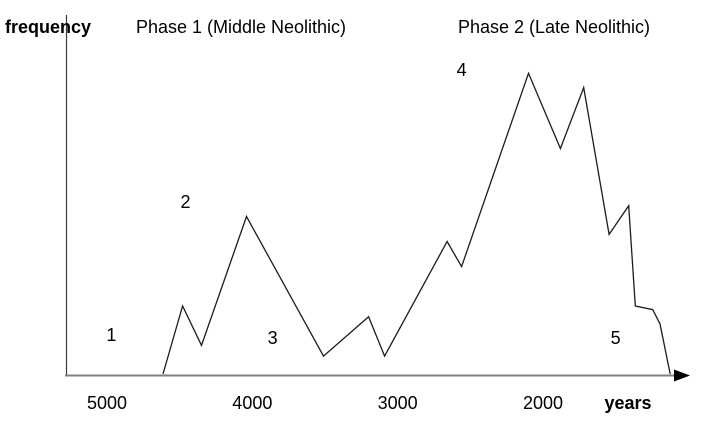  Describe the element at coordinates (397, 403) in the screenshot. I see `x-tick-label-3000: 3000` at that location.